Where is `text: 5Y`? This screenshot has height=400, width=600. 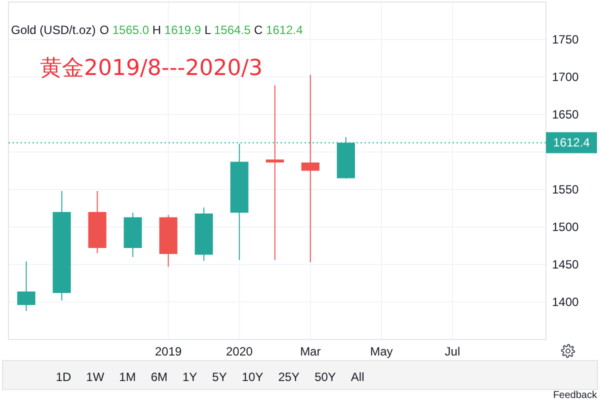
text: 5Y is located at coordinates (219, 377).